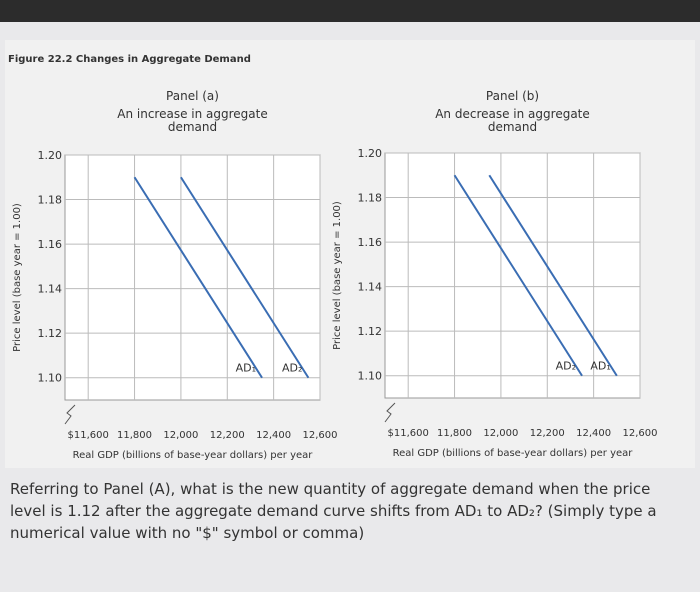 Image resolution: width=700 pixels, height=592 pixels. What do you see at coordinates (192, 96) in the screenshot?
I see `panel-title: Panel (a)` at bounding box center [192, 96].